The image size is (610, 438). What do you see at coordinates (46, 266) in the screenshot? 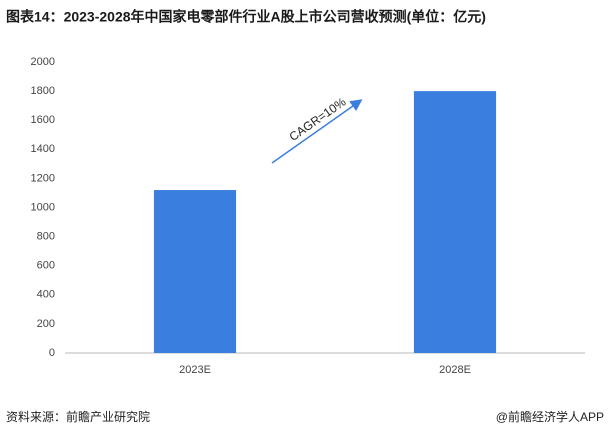
I see `y-tick-label: 600` at bounding box center [46, 266].